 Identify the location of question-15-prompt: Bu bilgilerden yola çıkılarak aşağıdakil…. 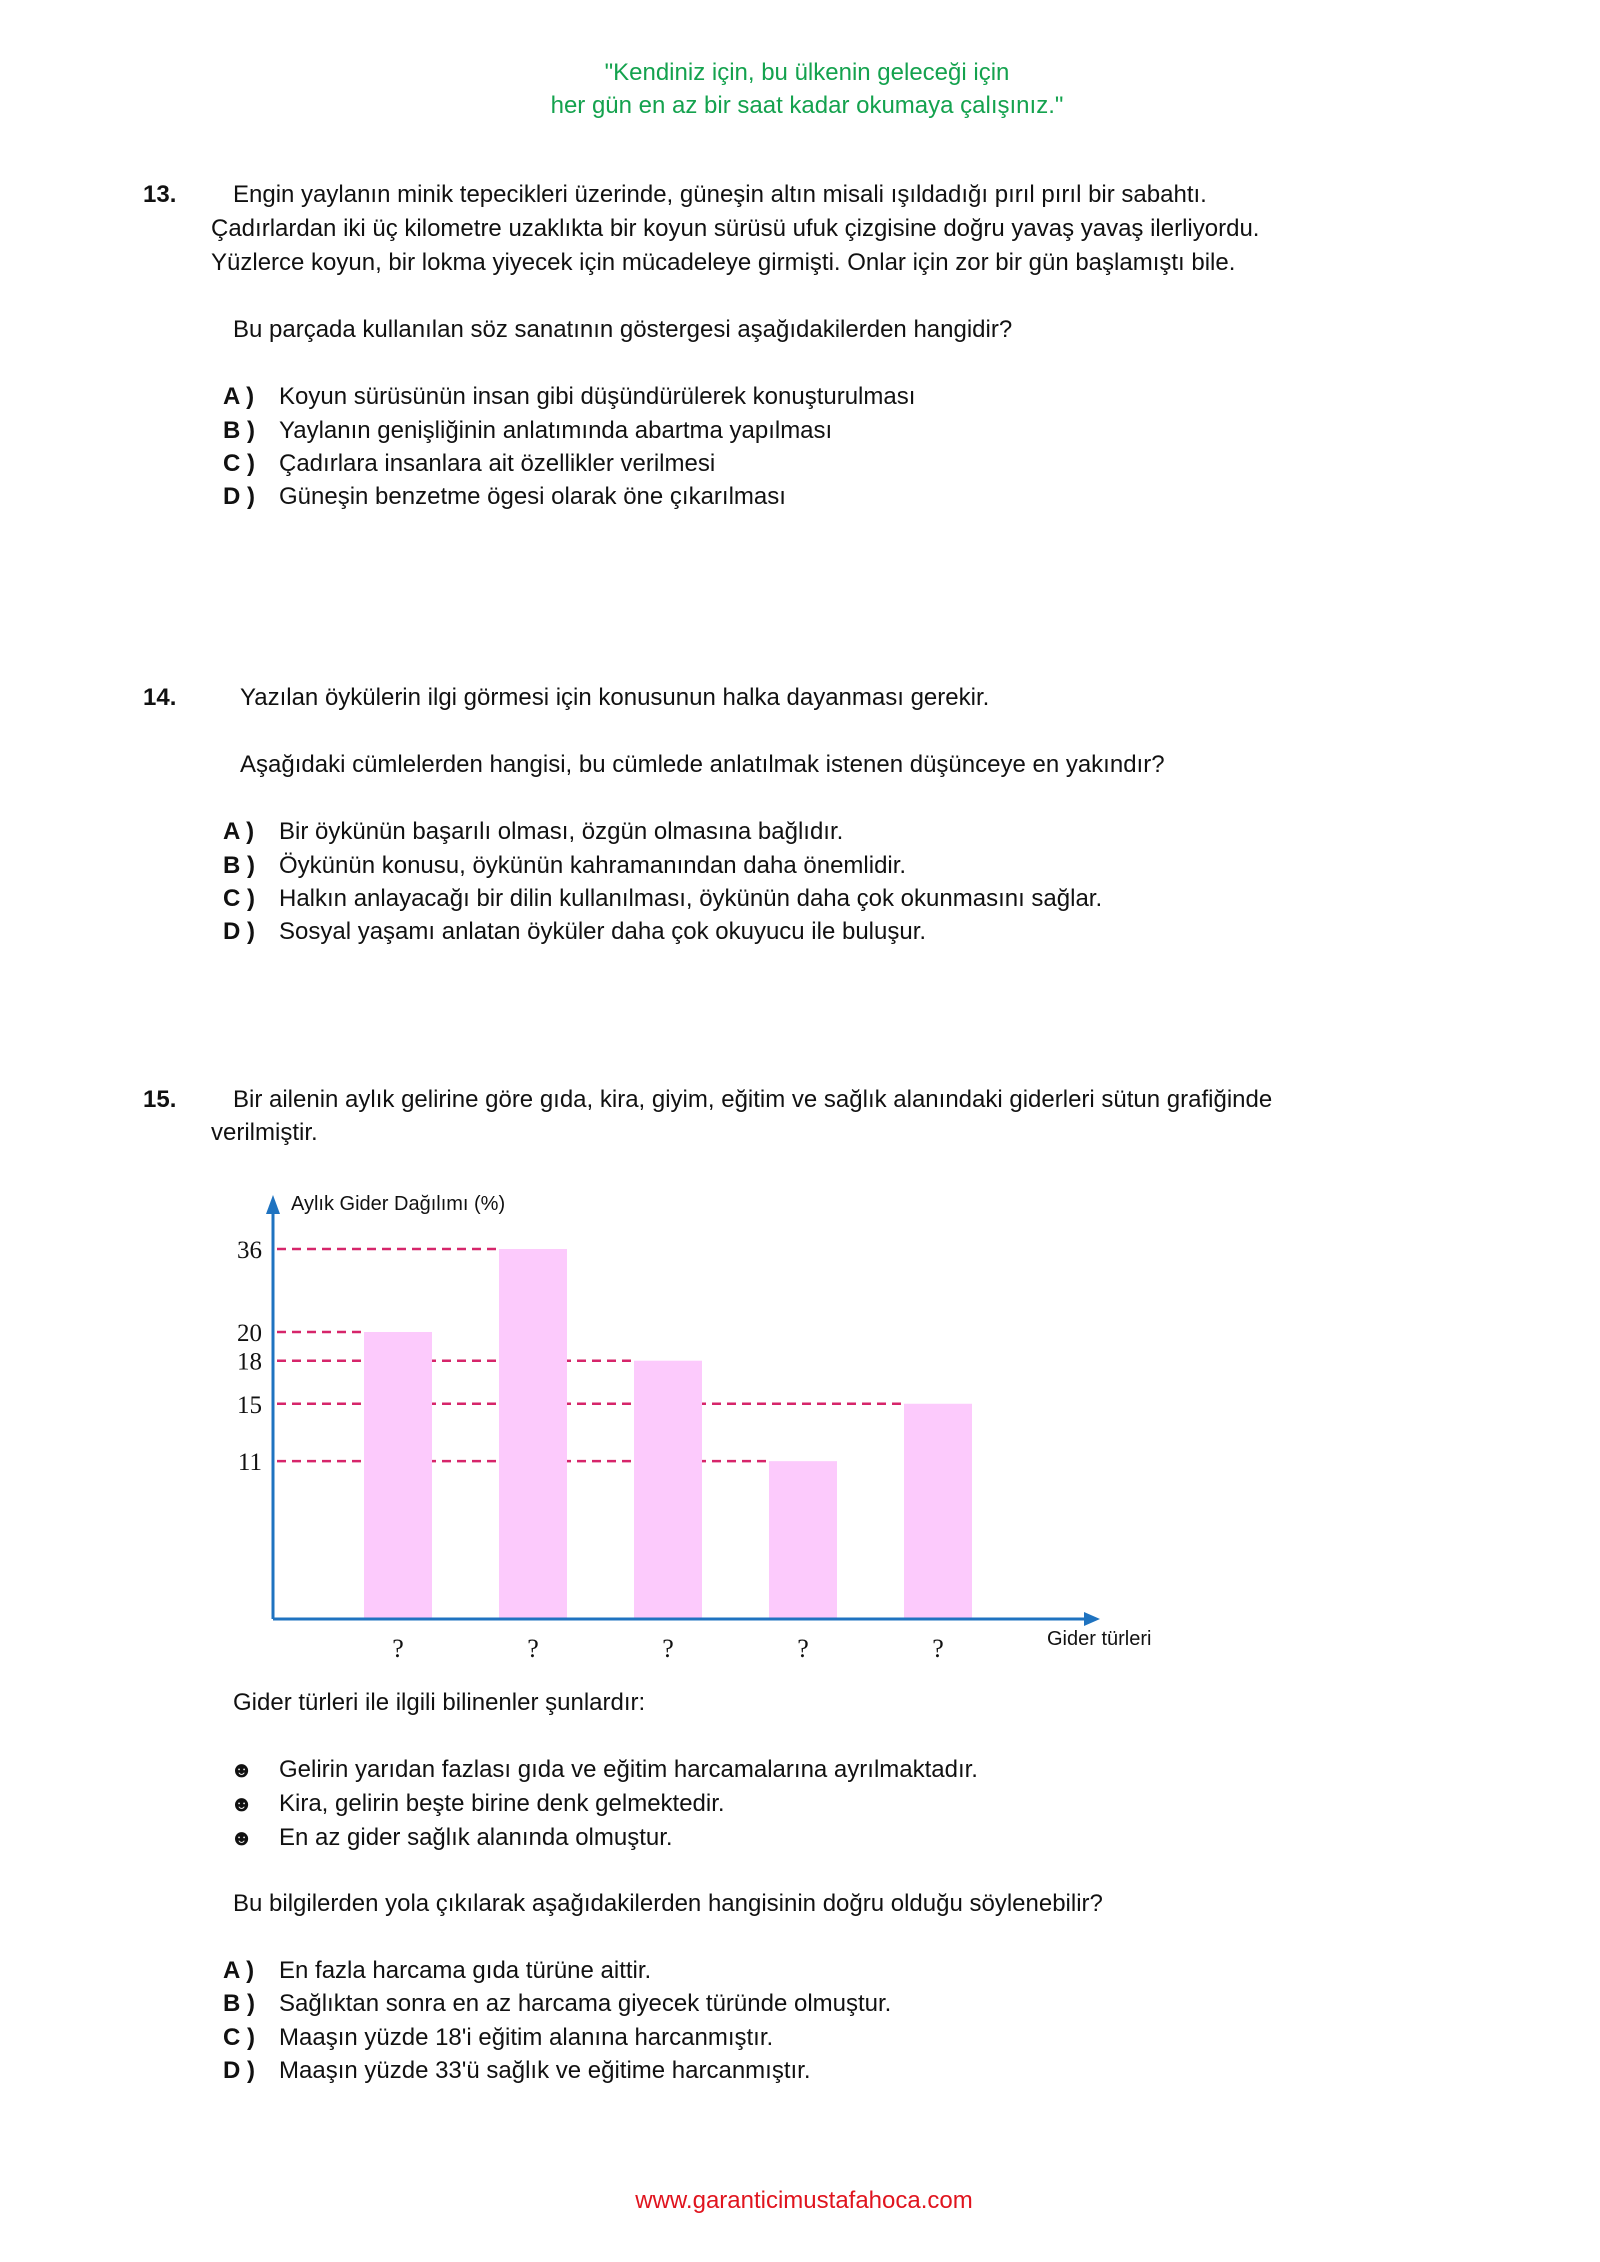
(668, 1903).